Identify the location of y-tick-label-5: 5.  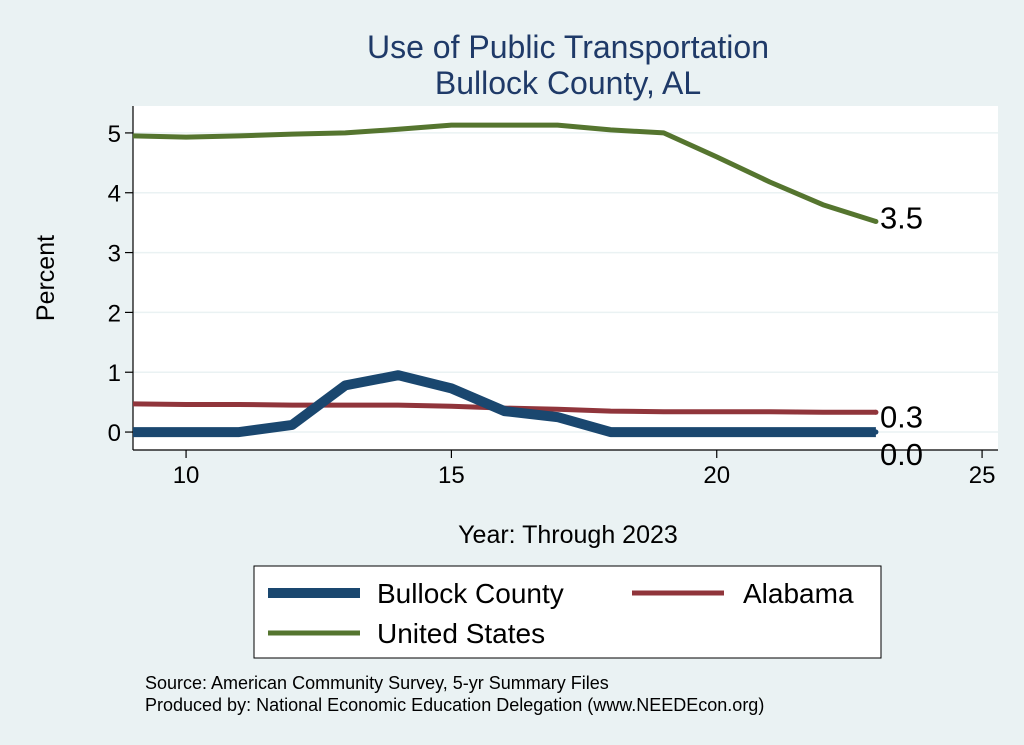
(114, 134).